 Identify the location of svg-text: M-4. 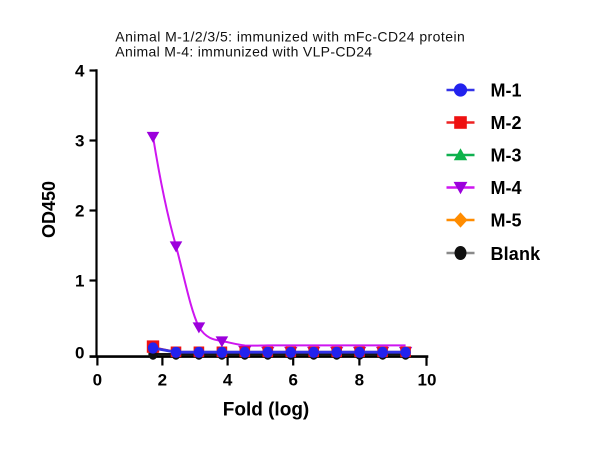
(506, 188).